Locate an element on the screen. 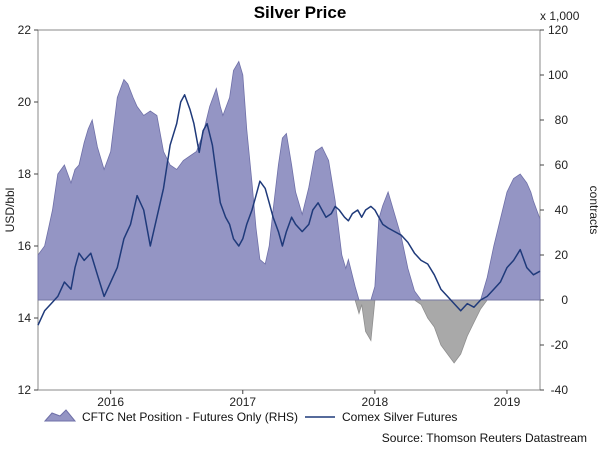 The image size is (600, 458). right-tick-label: -20 is located at coordinates (560, 345).